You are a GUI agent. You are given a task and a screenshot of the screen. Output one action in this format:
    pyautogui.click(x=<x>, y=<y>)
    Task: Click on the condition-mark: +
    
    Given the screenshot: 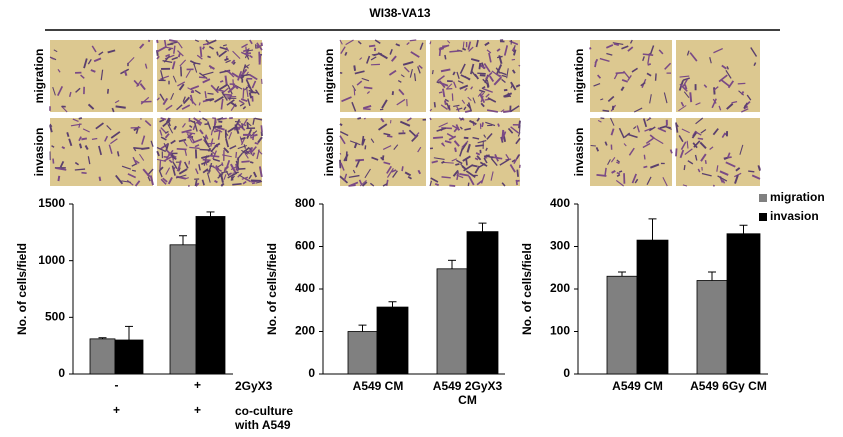 What is the action you would take?
    pyautogui.click(x=197, y=410)
    